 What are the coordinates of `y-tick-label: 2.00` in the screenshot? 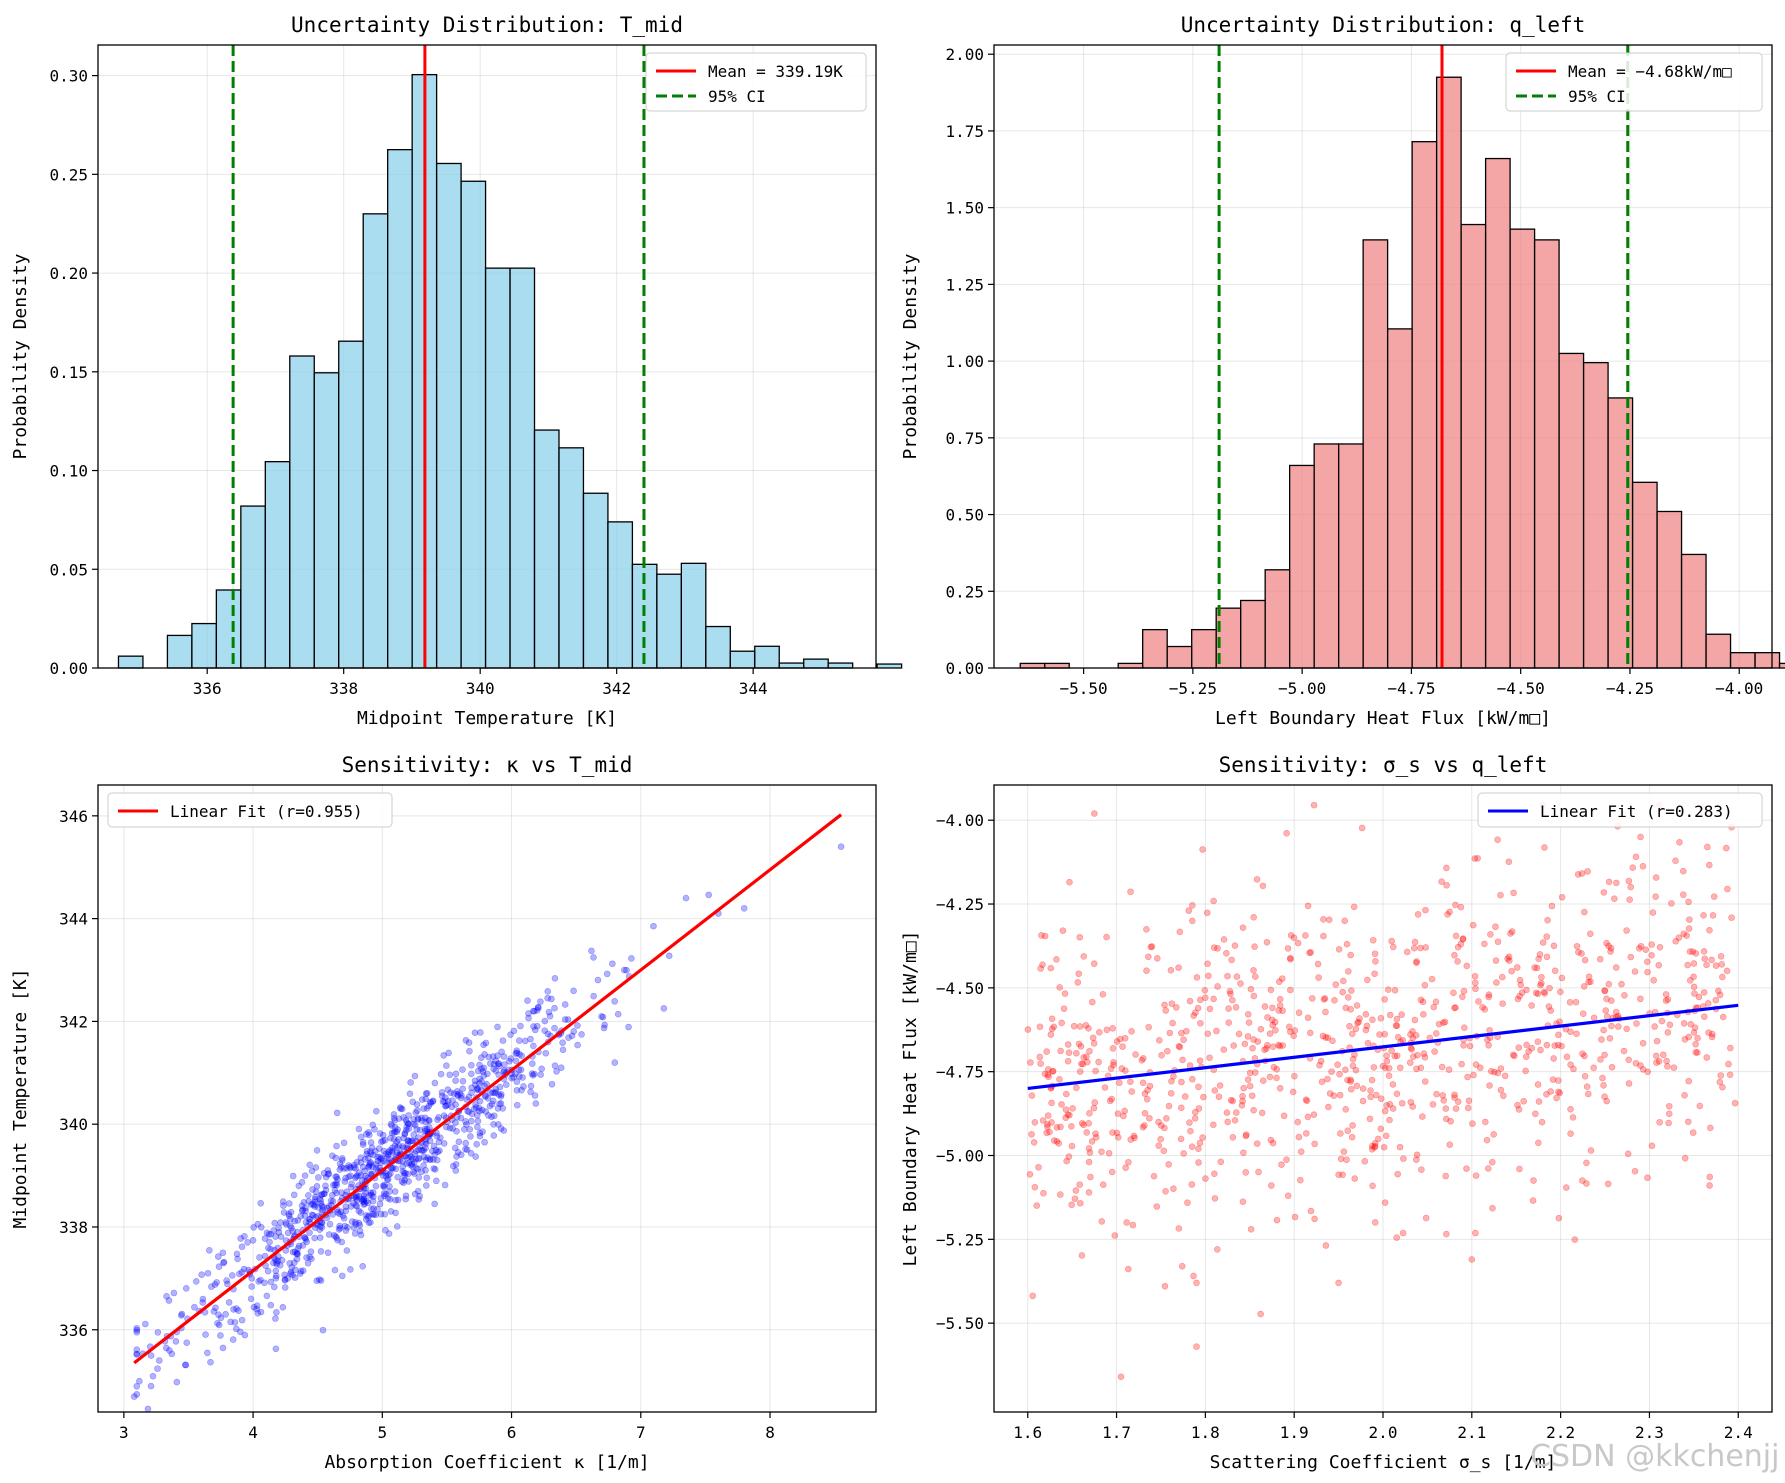 It's located at (964, 54).